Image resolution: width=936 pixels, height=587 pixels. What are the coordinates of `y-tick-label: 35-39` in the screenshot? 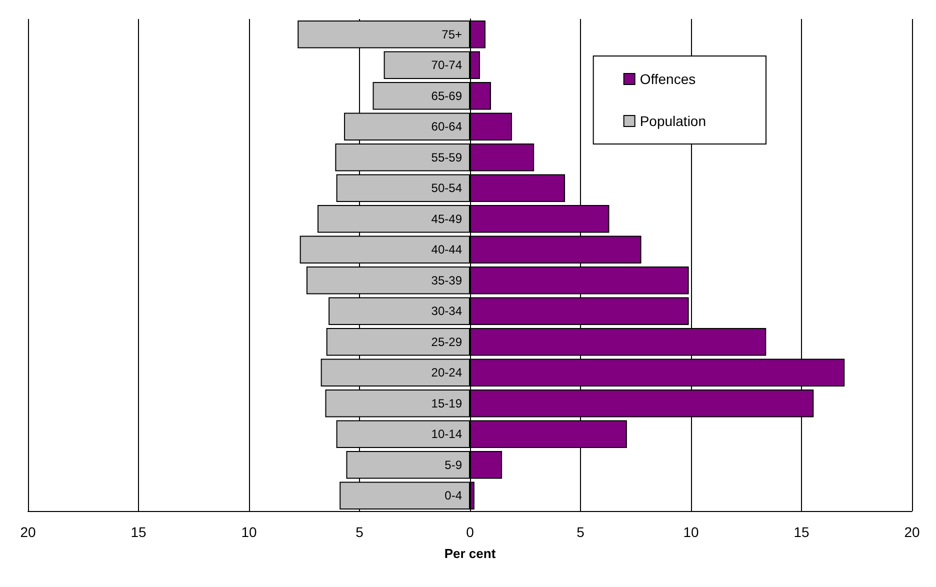 It's located at (446, 280).